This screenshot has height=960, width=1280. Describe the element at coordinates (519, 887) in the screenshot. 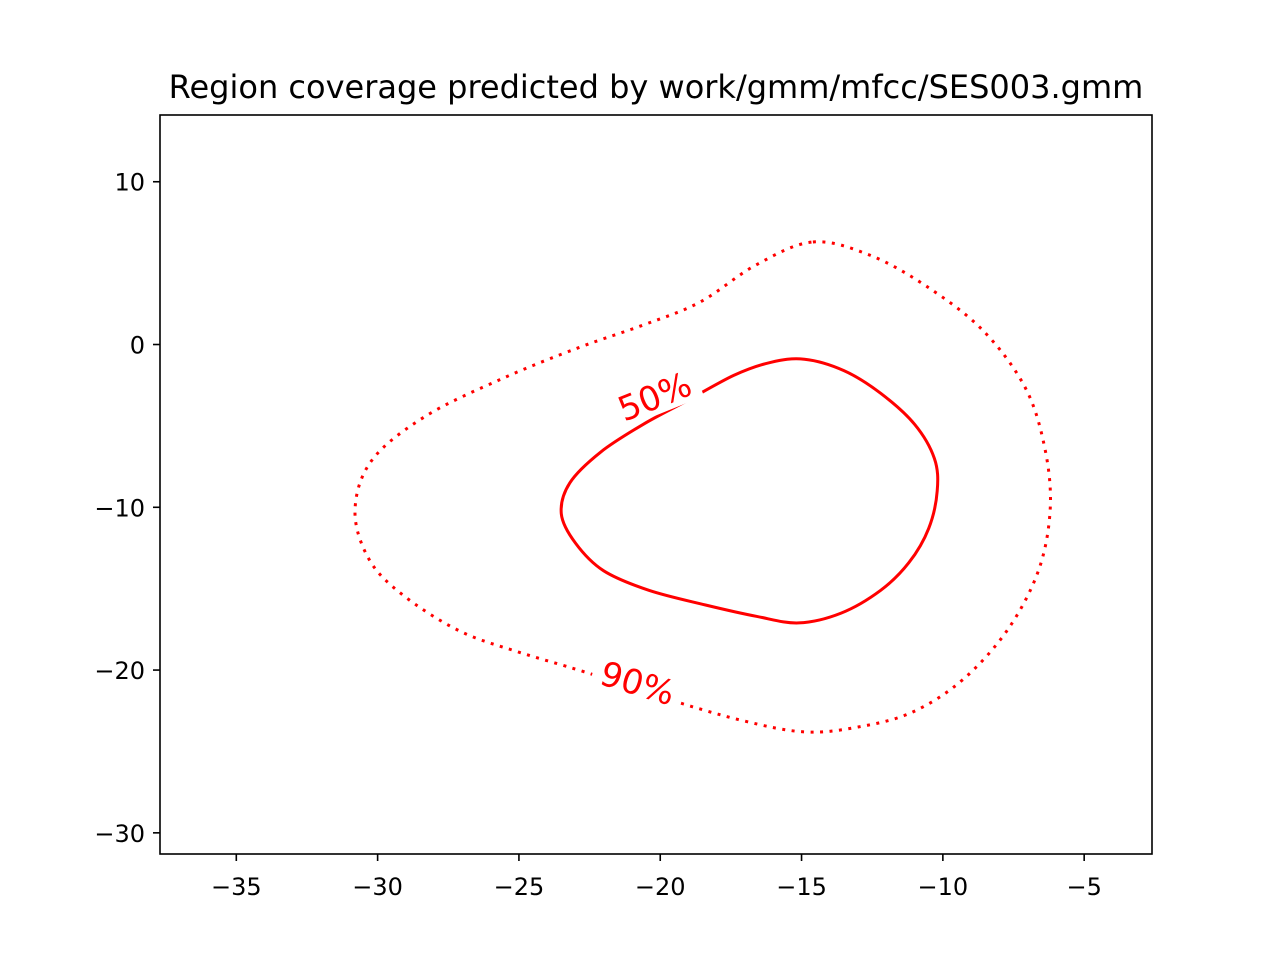

I see `x-tick-label: −25` at that location.